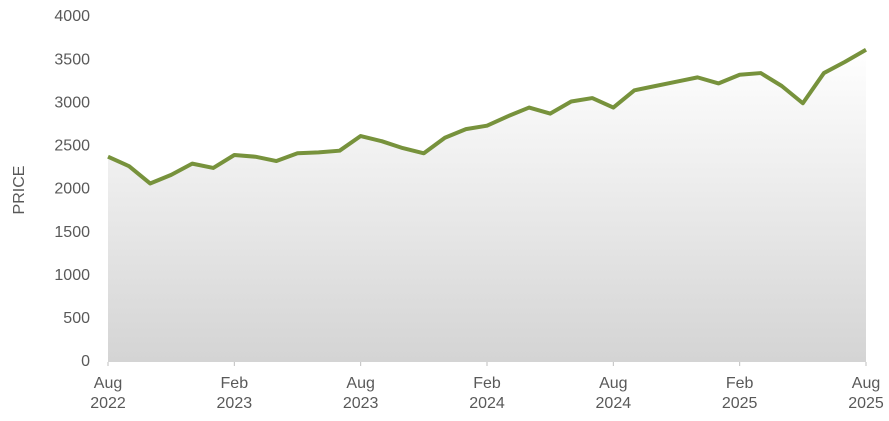 The width and height of the screenshot is (889, 421). Describe the element at coordinates (72, 16) in the screenshot. I see `y-tick-label: 4000` at that location.